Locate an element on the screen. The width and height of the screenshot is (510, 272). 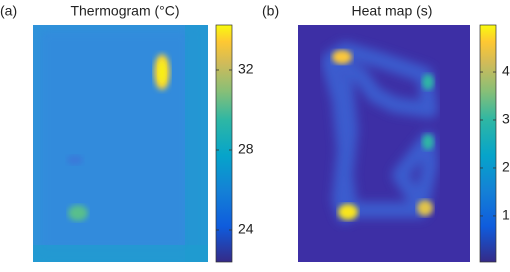
colorbar-tick-label: 2 is located at coordinates (506, 167).